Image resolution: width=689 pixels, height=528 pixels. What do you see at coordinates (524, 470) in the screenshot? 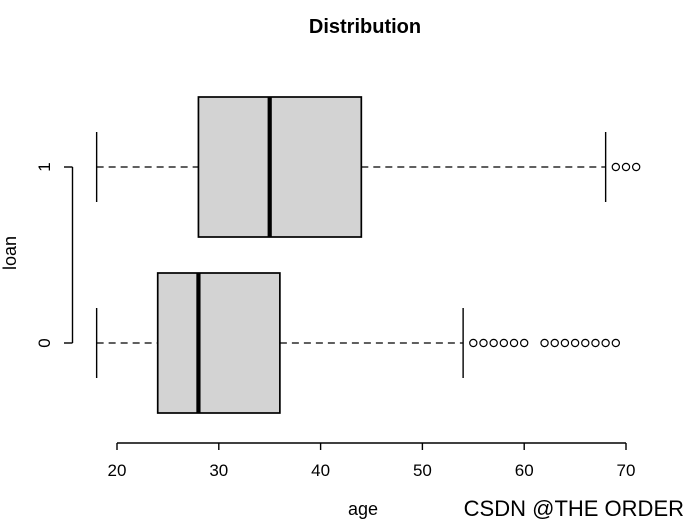
I see `x-axis-tick-label: 60` at bounding box center [524, 470].